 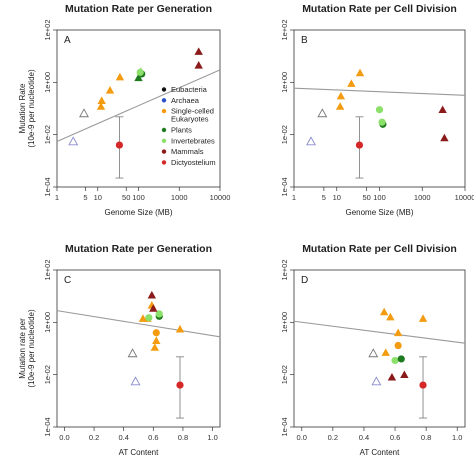 I want to click on panel-letter: D, so click(x=304, y=280).